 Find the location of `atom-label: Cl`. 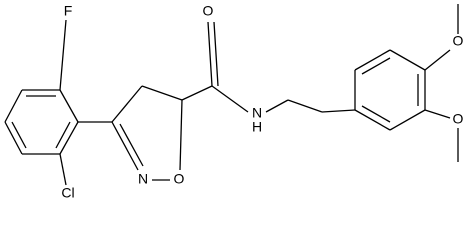

atom-label: Cl is located at coordinates (67, 193).